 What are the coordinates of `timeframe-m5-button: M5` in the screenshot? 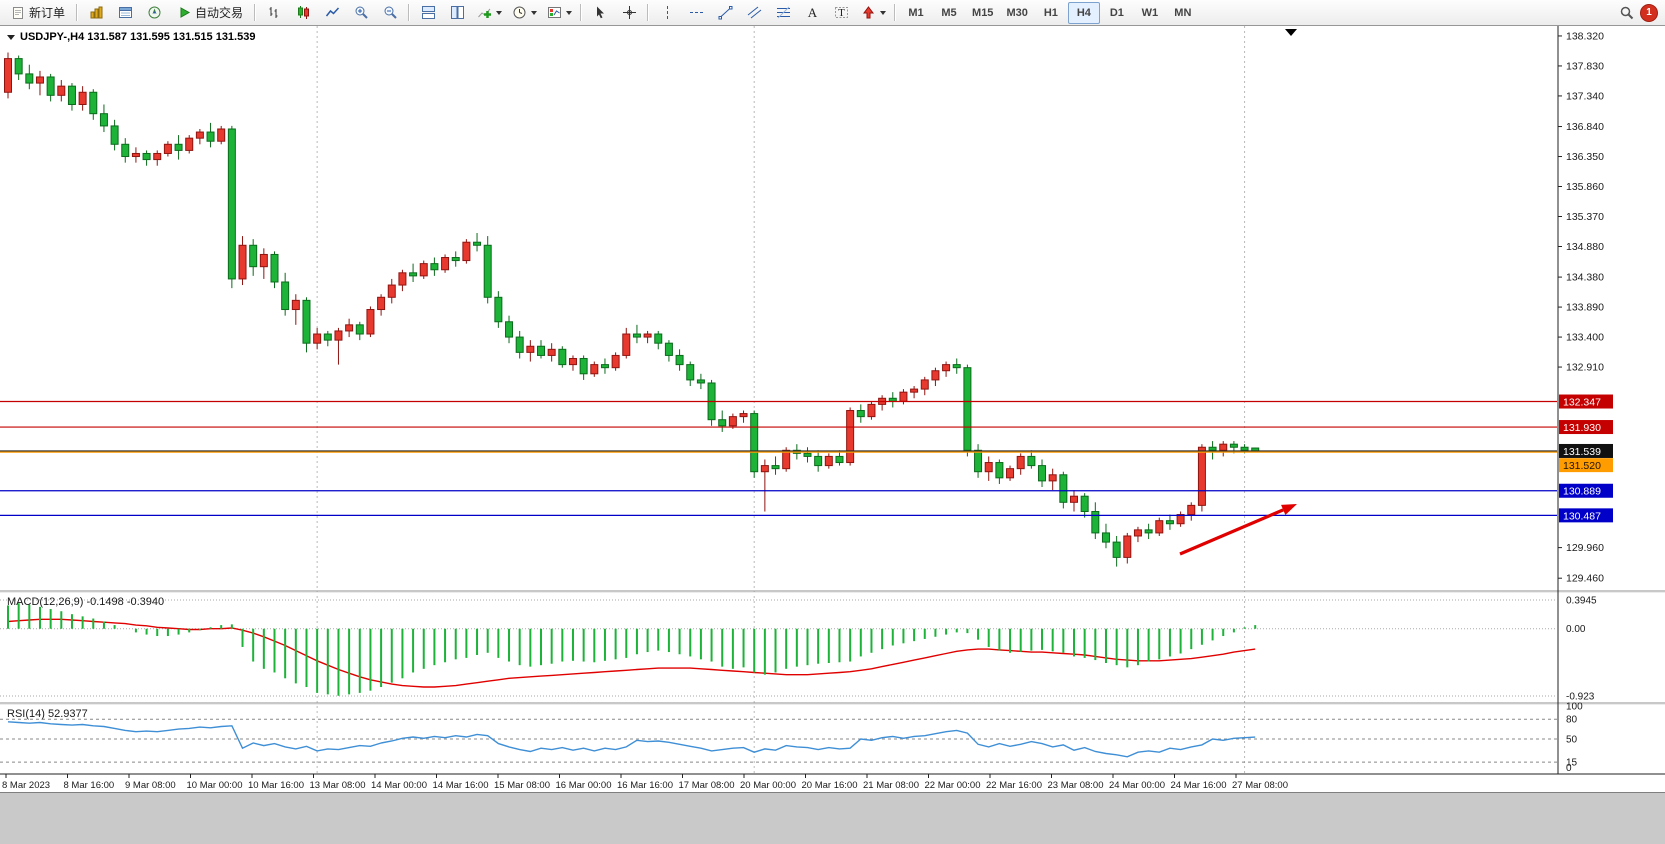 It's located at (949, 12).